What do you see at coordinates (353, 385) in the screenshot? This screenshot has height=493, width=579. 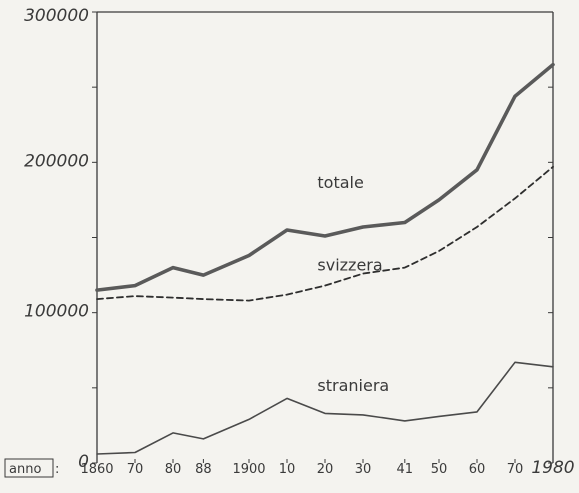 I see `series-label-straniera: straniera` at bounding box center [353, 385].